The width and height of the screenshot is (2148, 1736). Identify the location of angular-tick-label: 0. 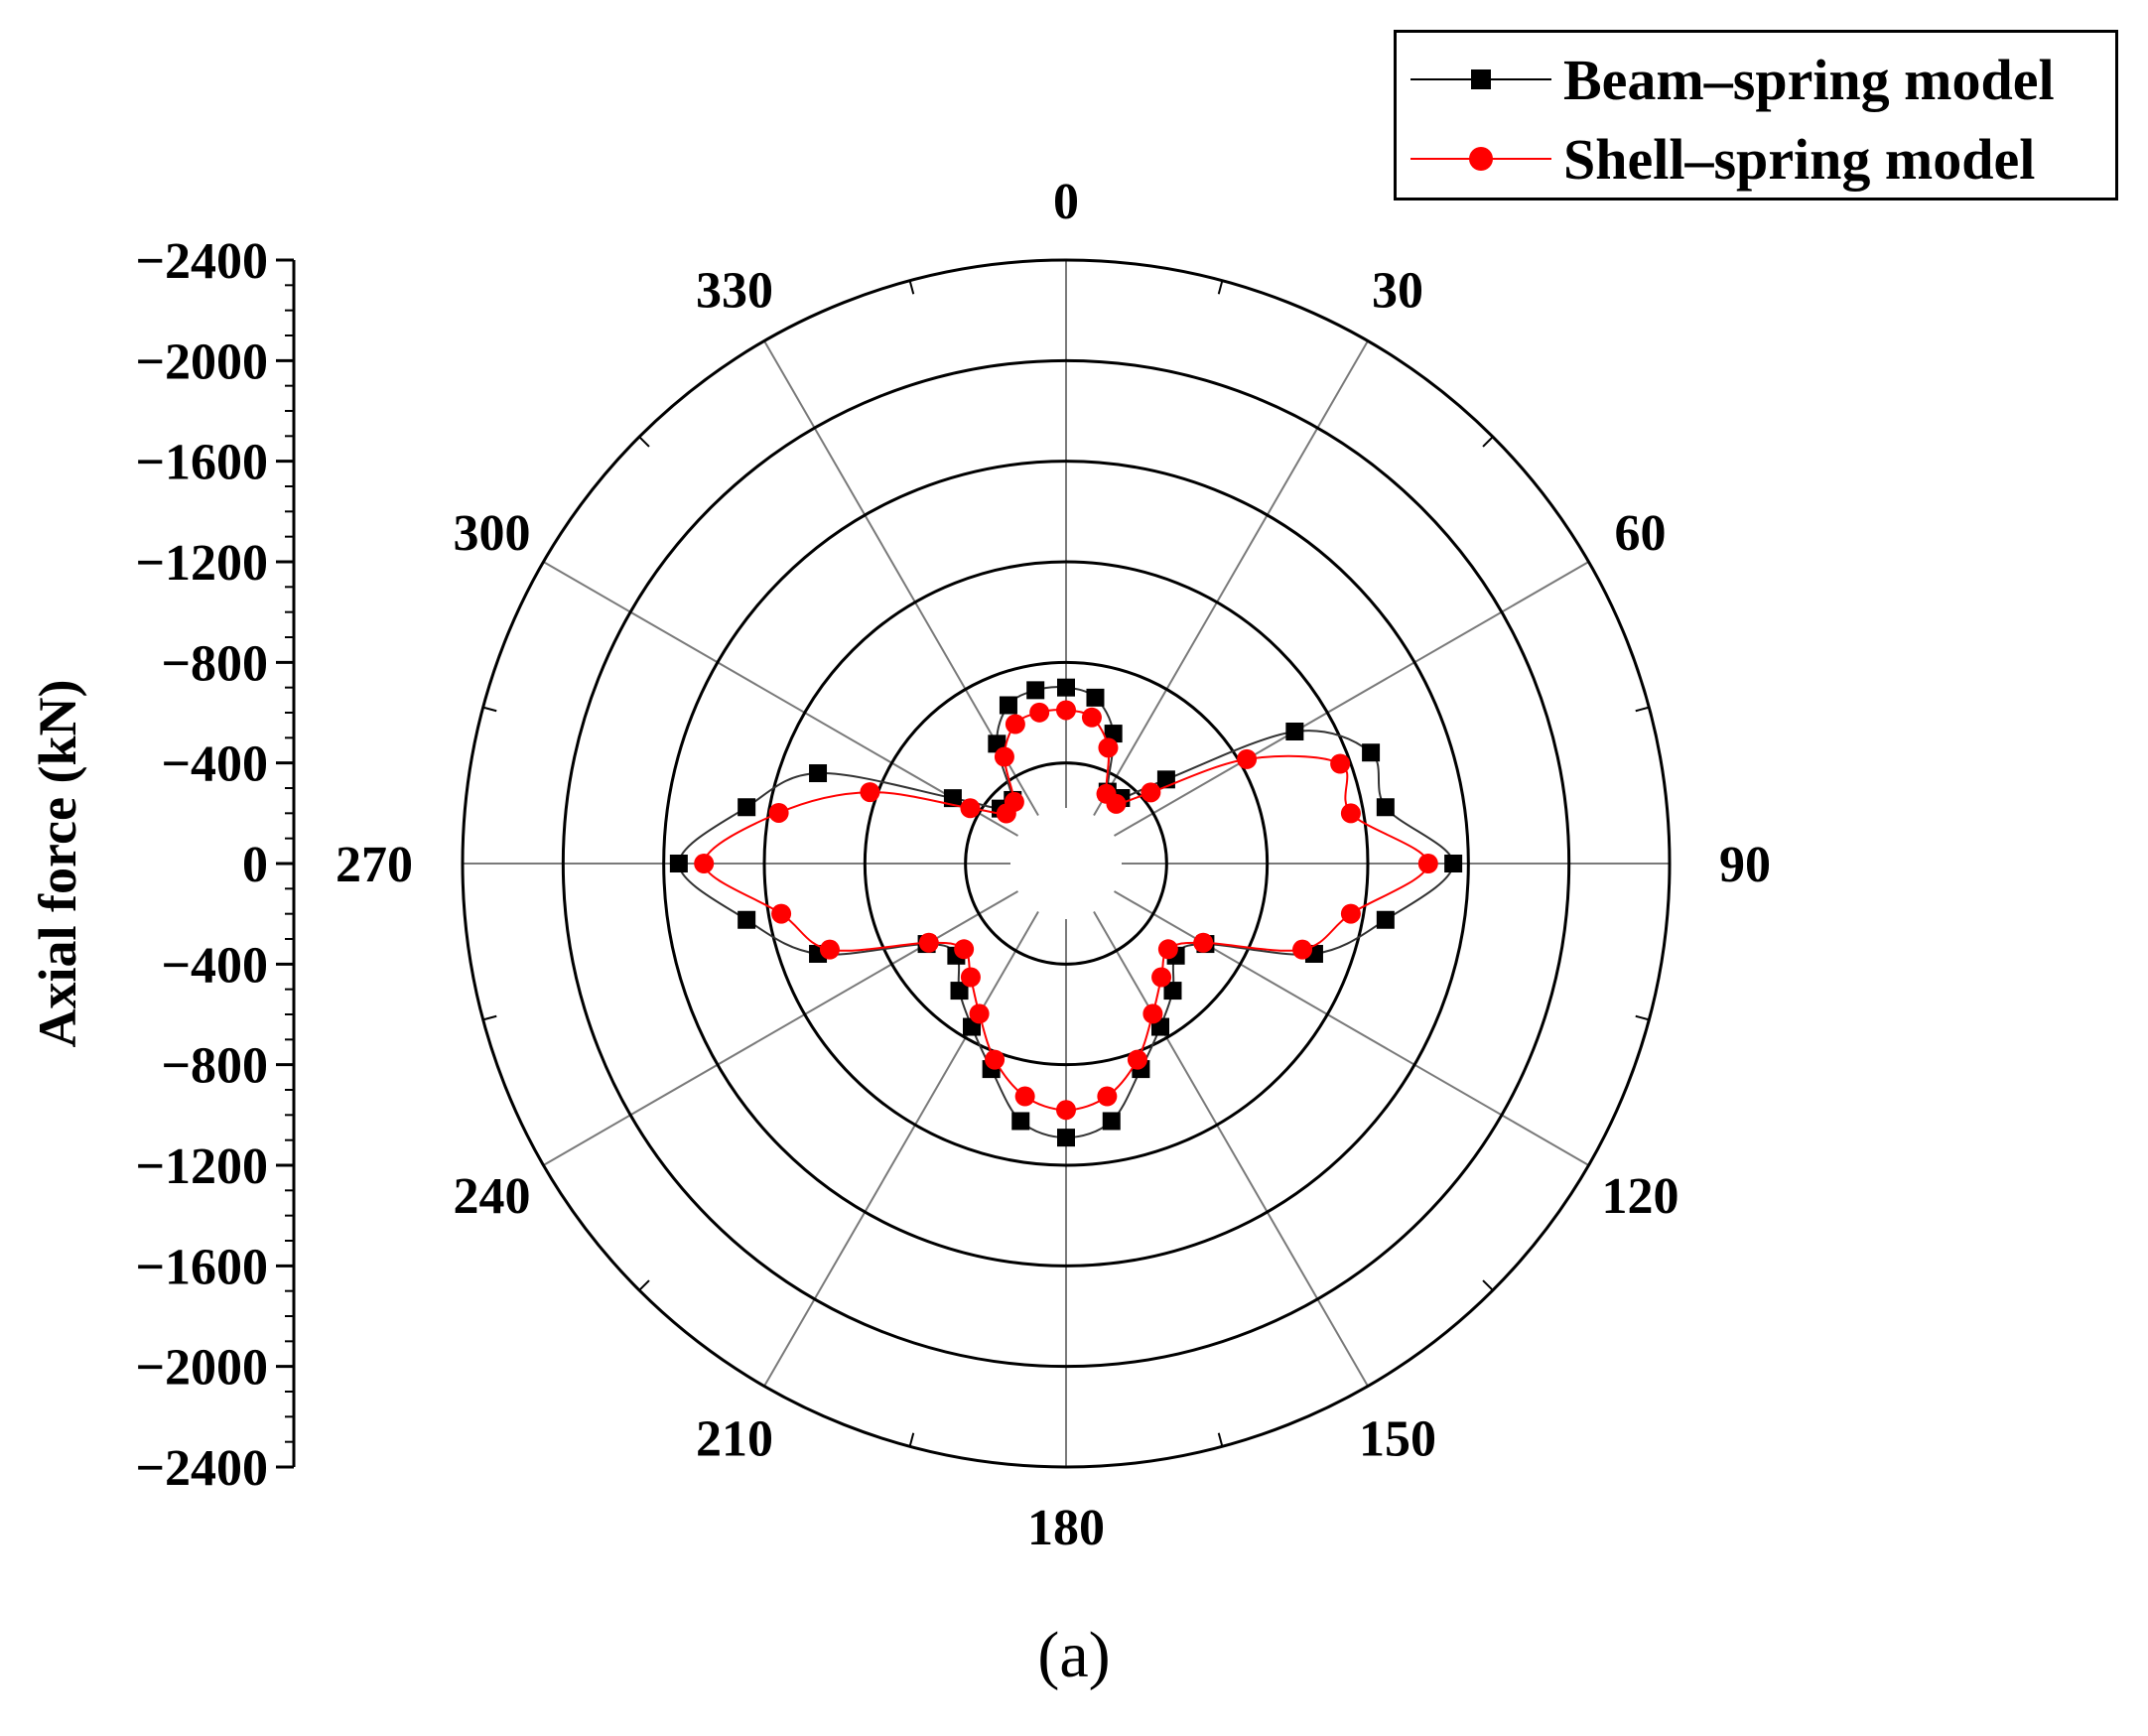
(1066, 202).